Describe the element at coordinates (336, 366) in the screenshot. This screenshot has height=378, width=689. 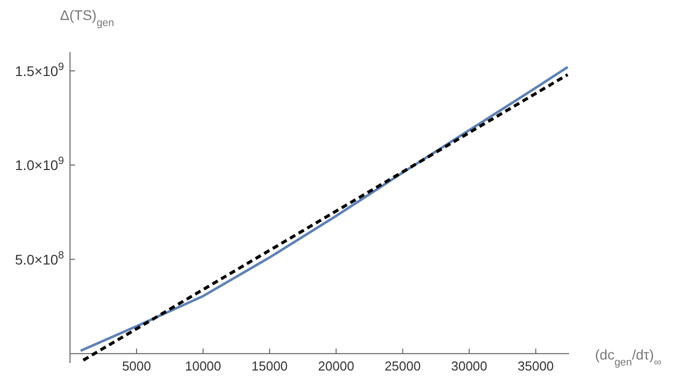
I see `x-tick-label: 20000` at that location.